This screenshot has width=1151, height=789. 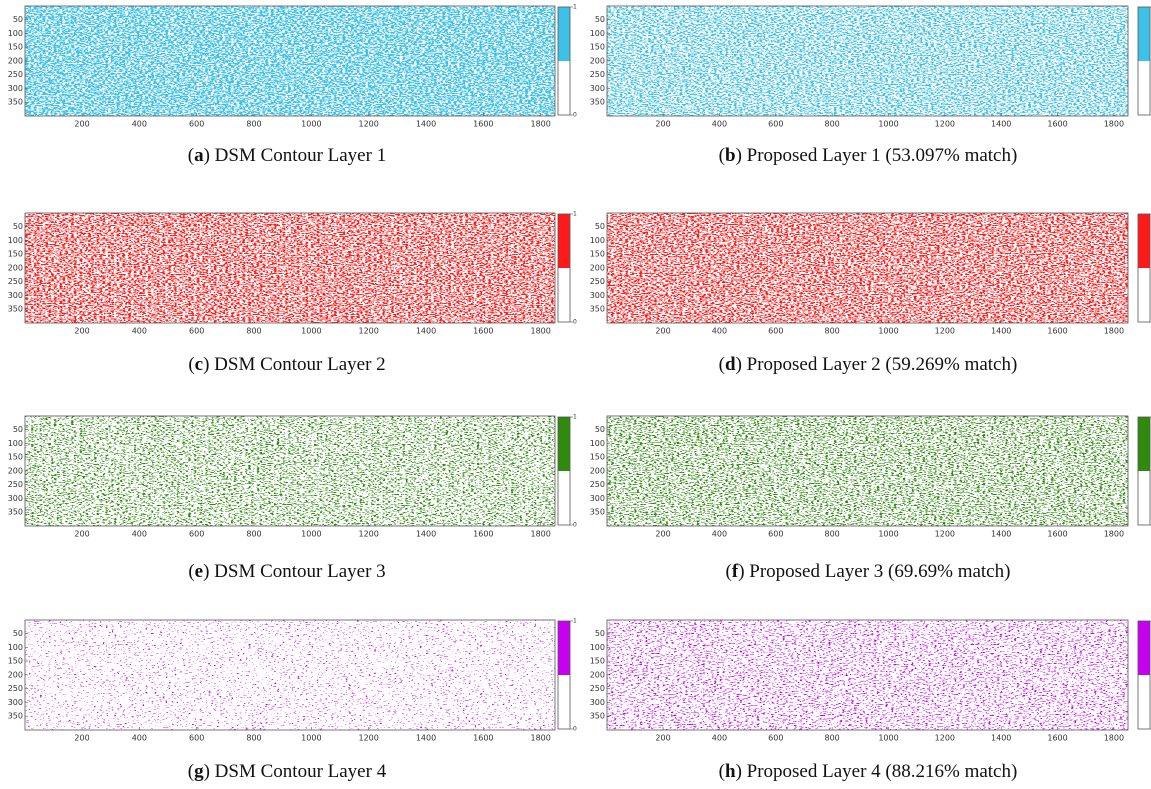 What do you see at coordinates (868, 364) in the screenshot?
I see `caption: (d) Proposed Layer 2 (59.269% match)` at bounding box center [868, 364].